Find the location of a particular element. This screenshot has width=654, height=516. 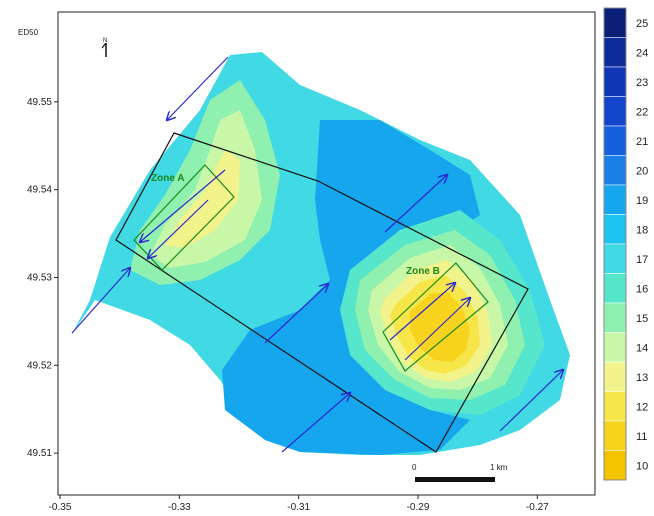

scale-bar: 0 1 km is located at coordinates (460, 472).